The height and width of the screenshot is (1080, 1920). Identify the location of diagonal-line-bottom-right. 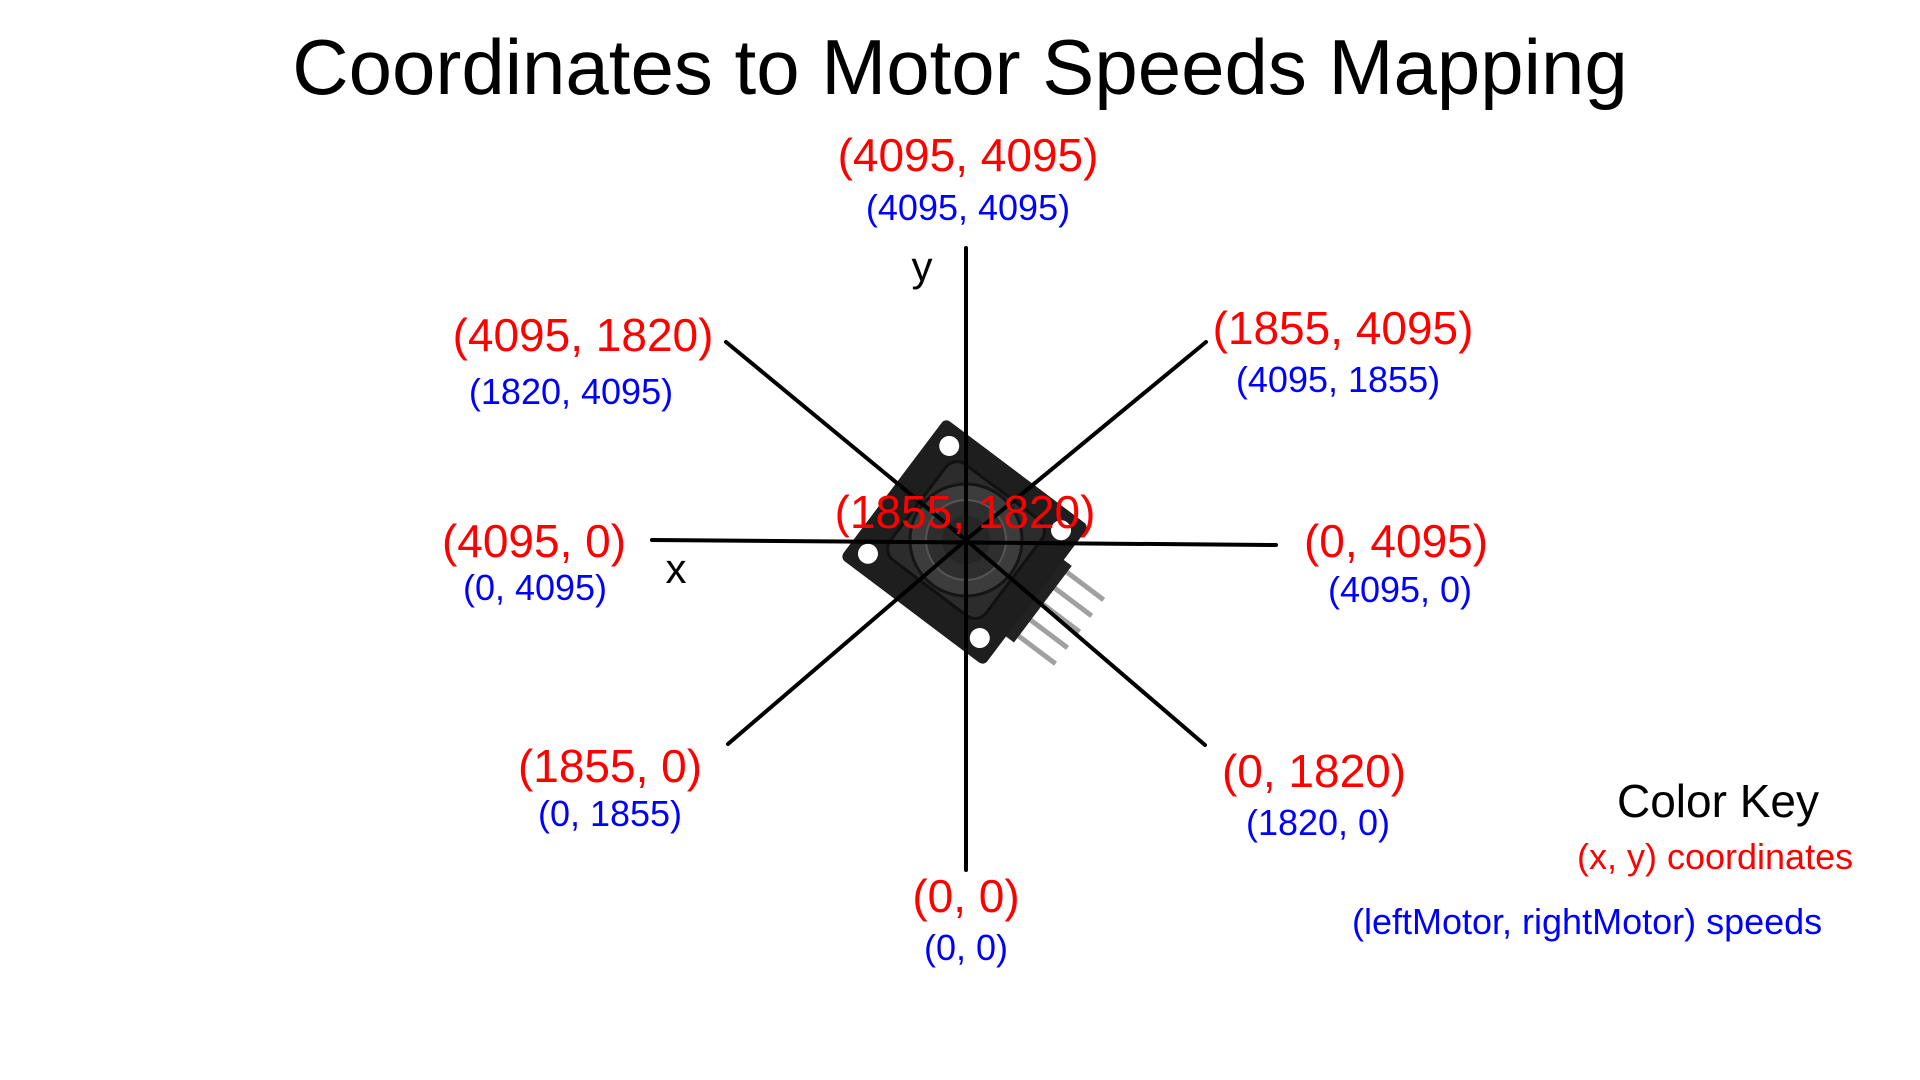
(1085, 642).